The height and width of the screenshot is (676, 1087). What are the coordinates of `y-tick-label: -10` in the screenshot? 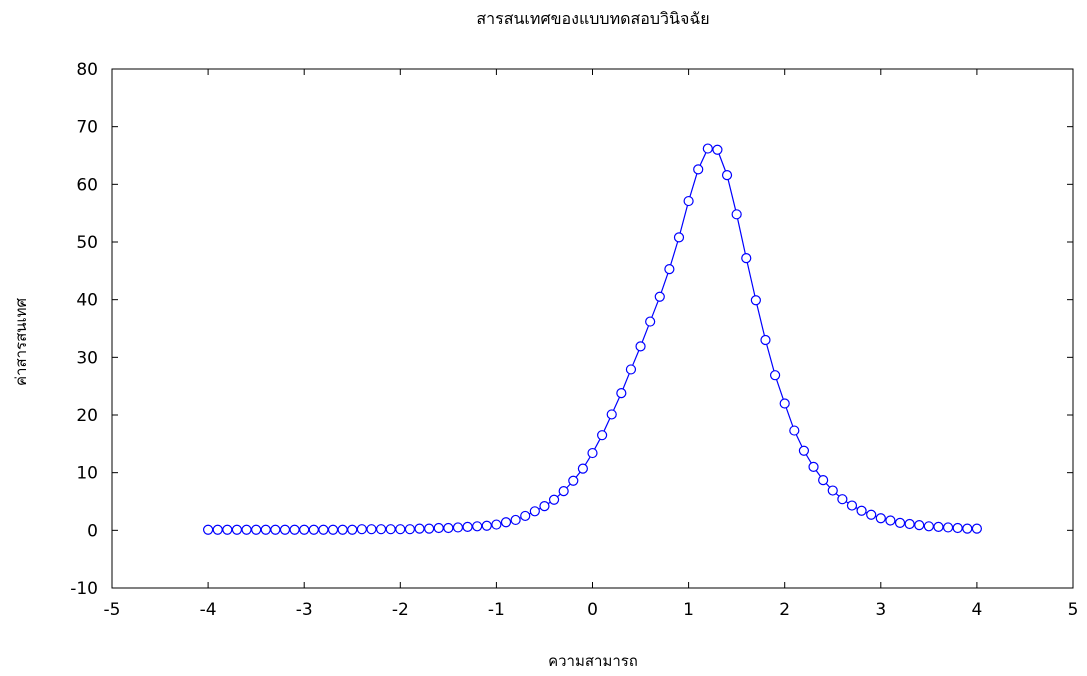 It's located at (84, 589).